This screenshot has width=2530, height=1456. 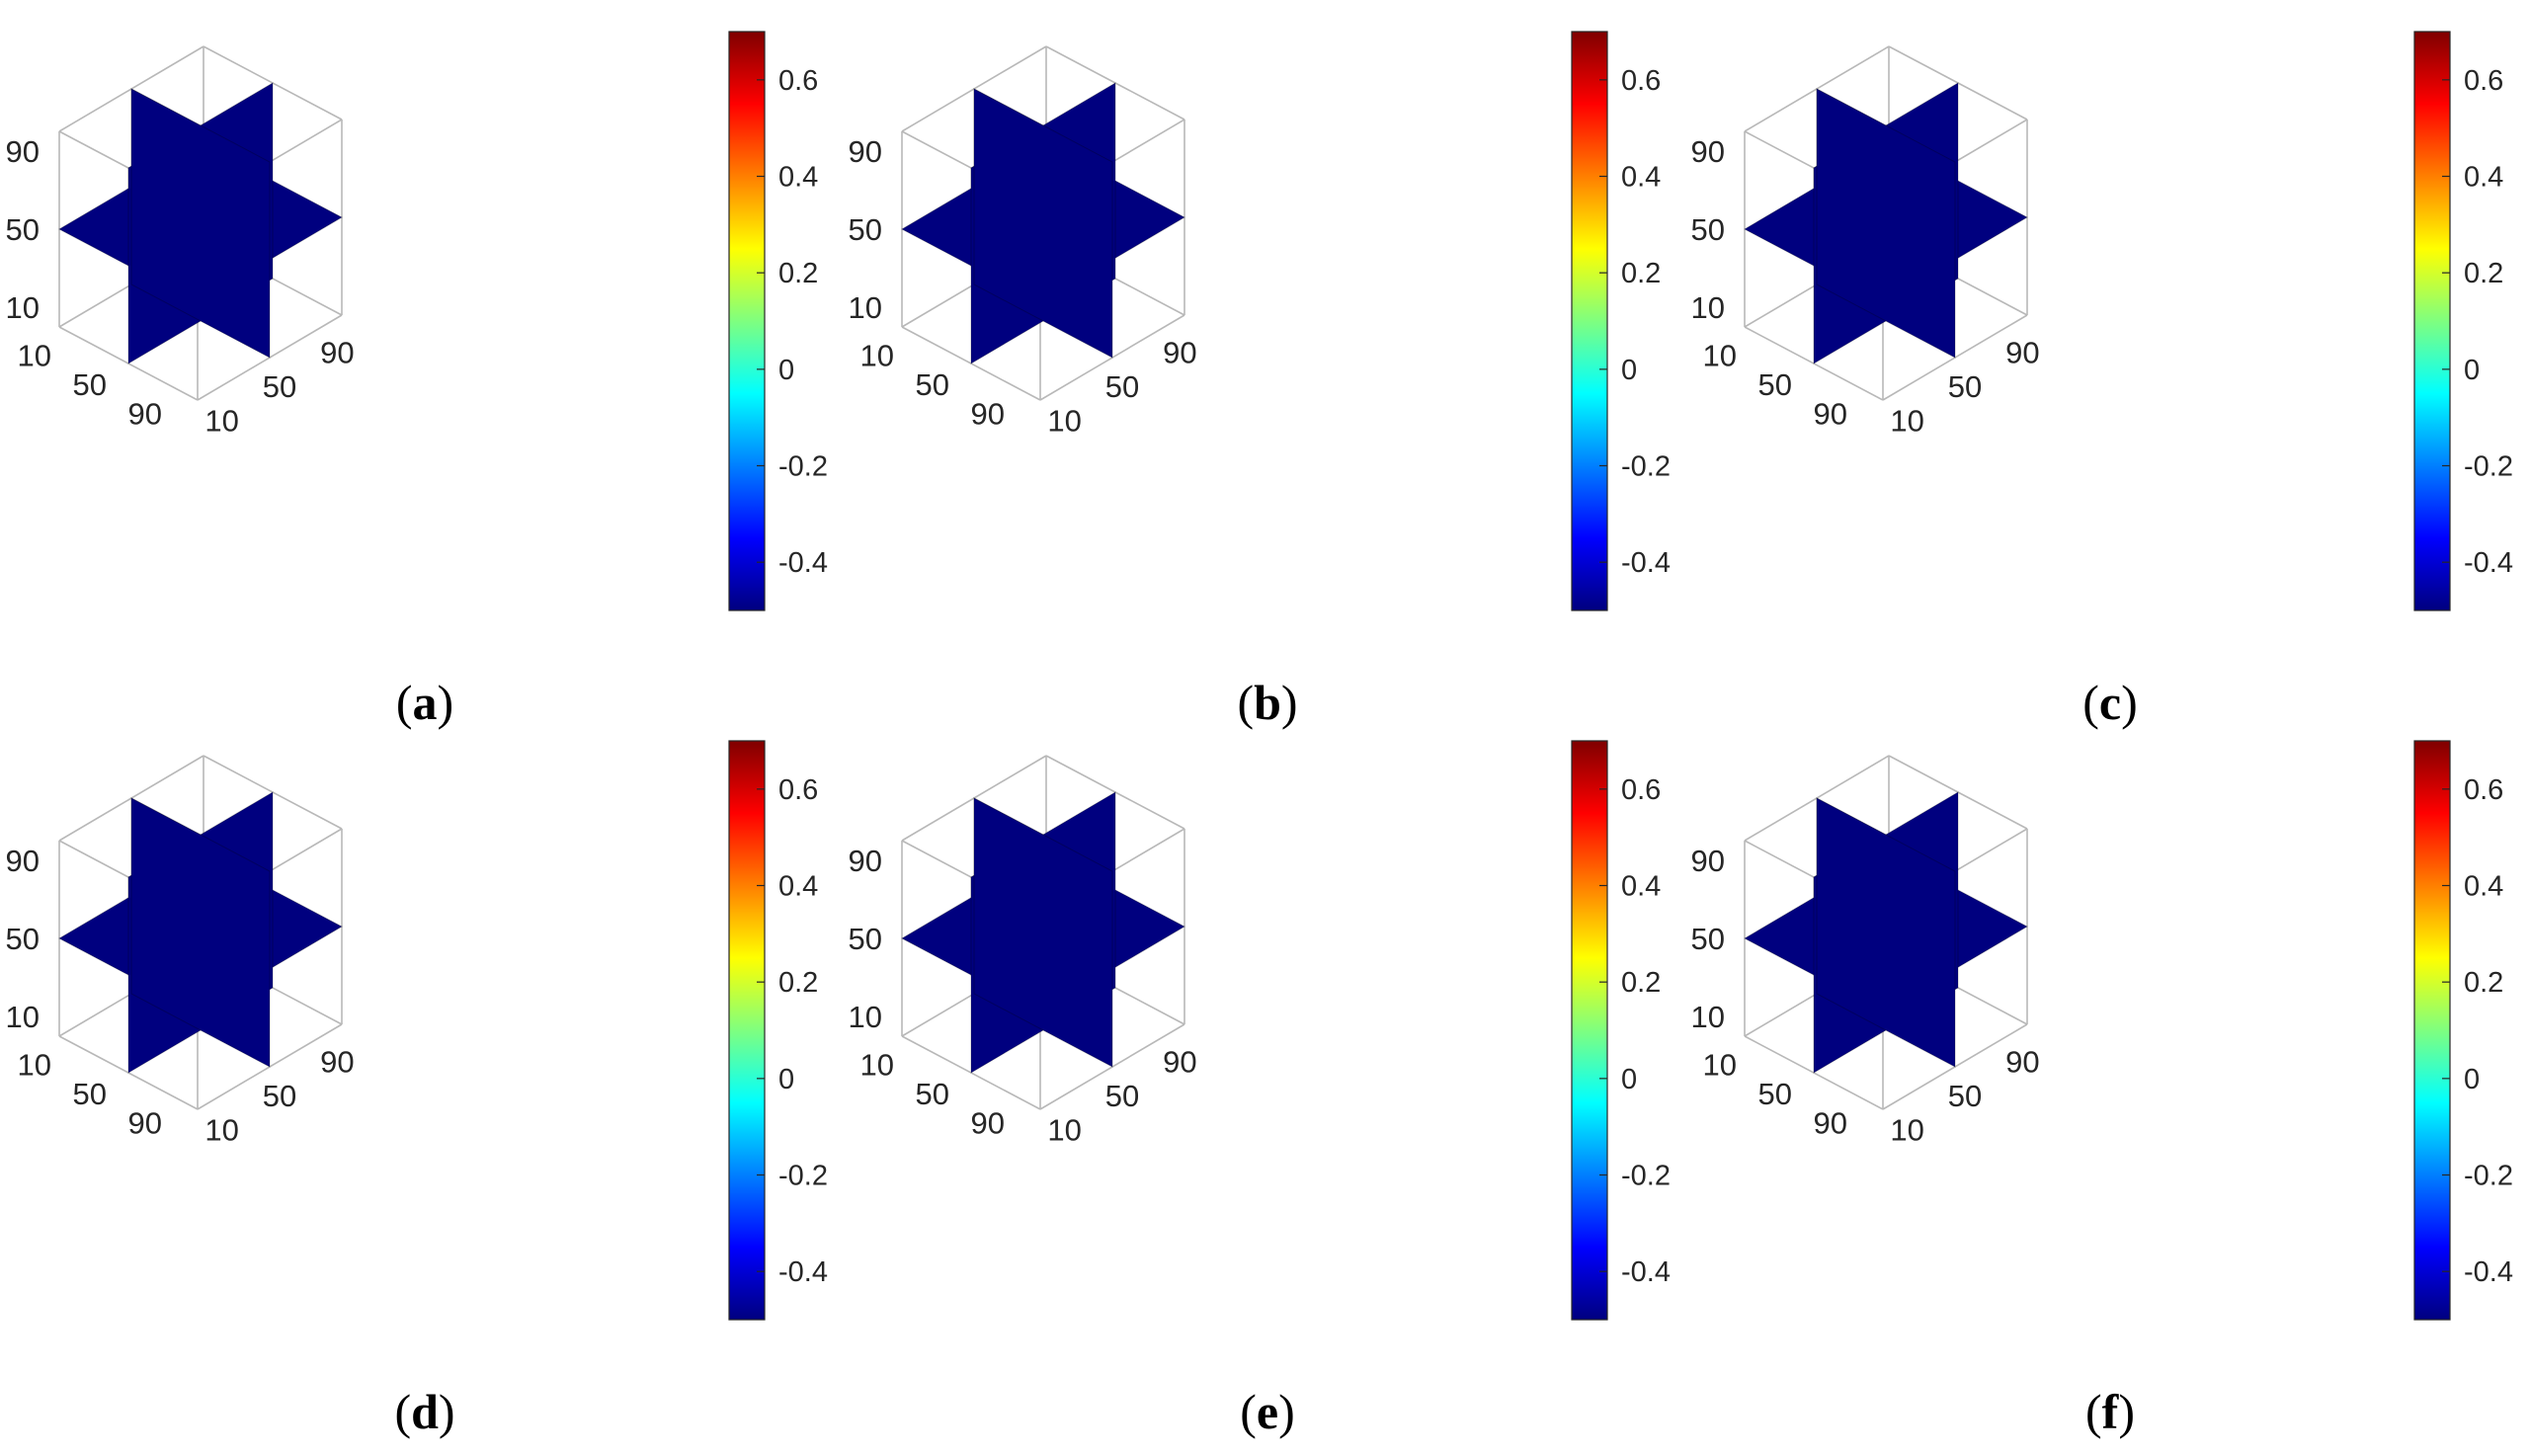 I want to click on panel-caption: (c), so click(x=2110, y=702).